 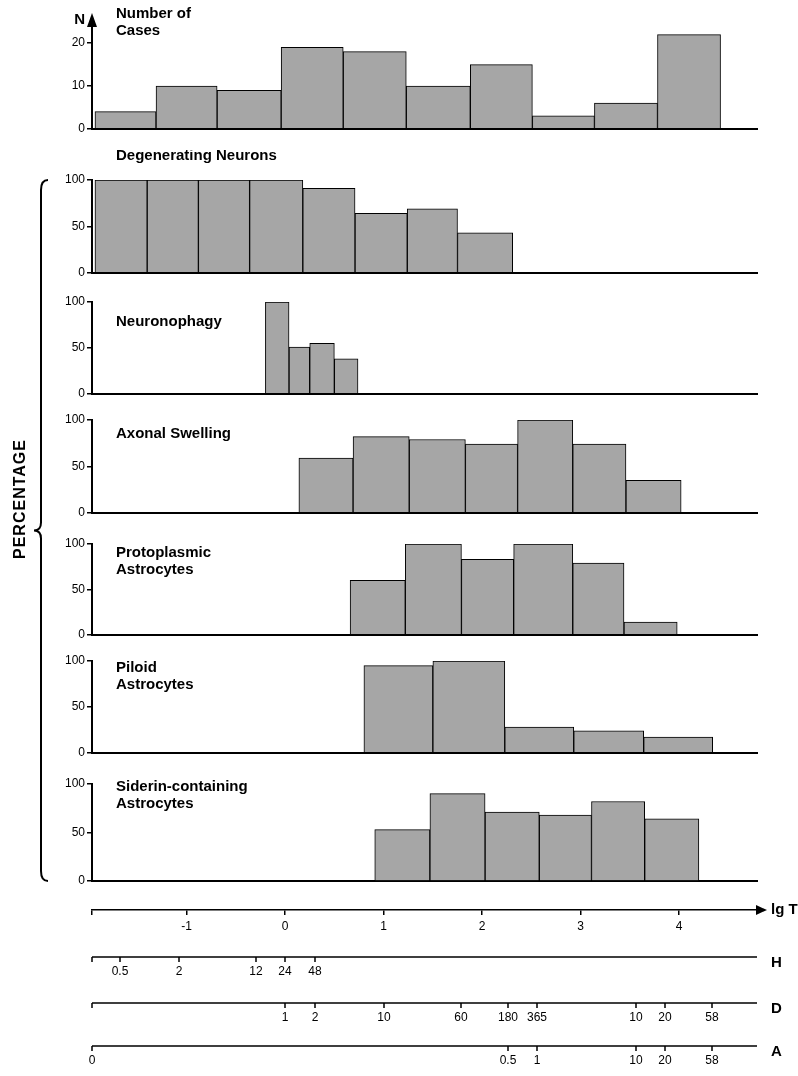 I want to click on text: A, so click(x=776, y=1051).